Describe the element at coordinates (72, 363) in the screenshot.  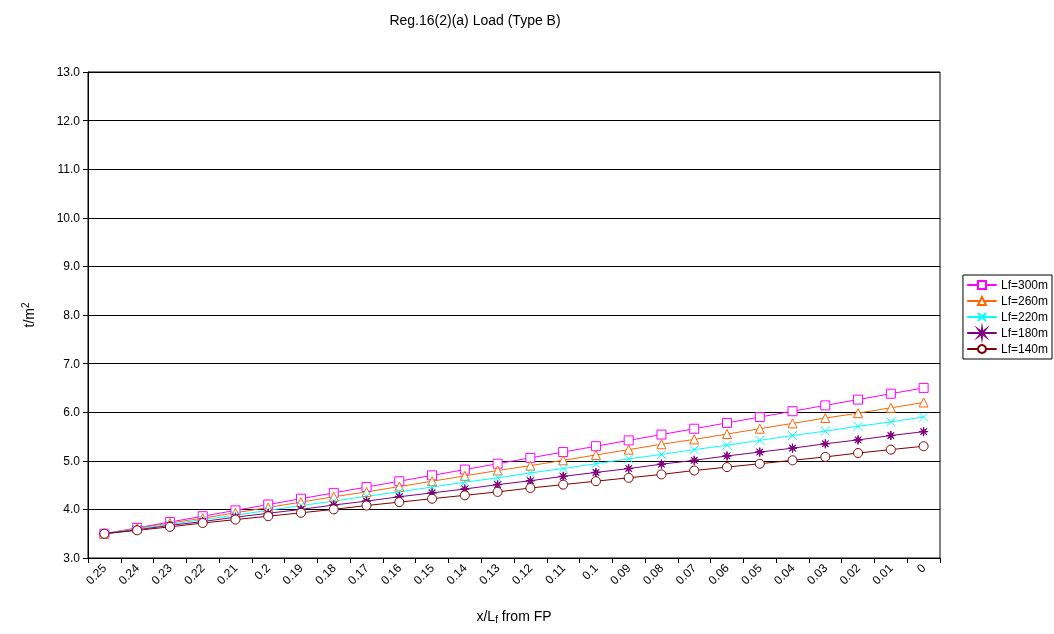
I see `y-tick-label: 7.0` at that location.